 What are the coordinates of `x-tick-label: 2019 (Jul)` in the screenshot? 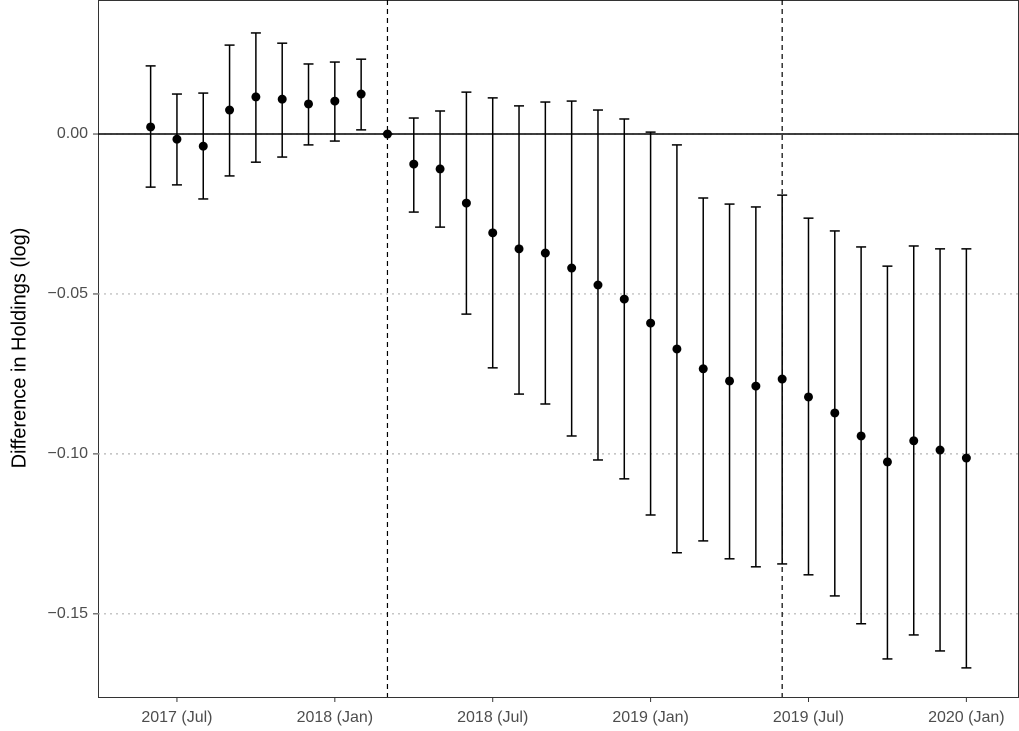 It's located at (808, 717).